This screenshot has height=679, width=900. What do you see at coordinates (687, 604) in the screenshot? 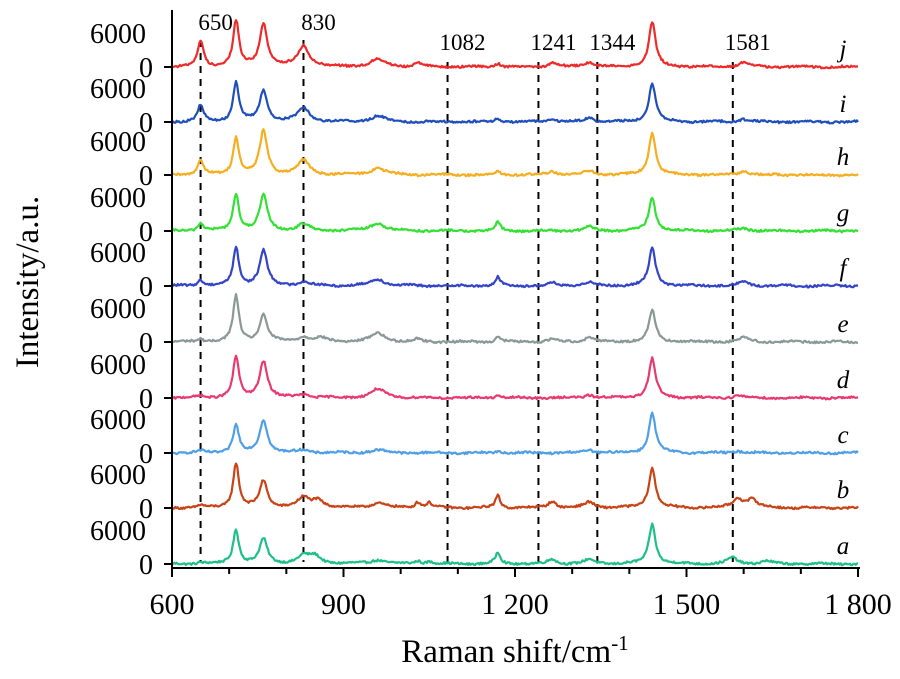
I see `x-tick-label-1500: 1 500` at bounding box center [687, 604].